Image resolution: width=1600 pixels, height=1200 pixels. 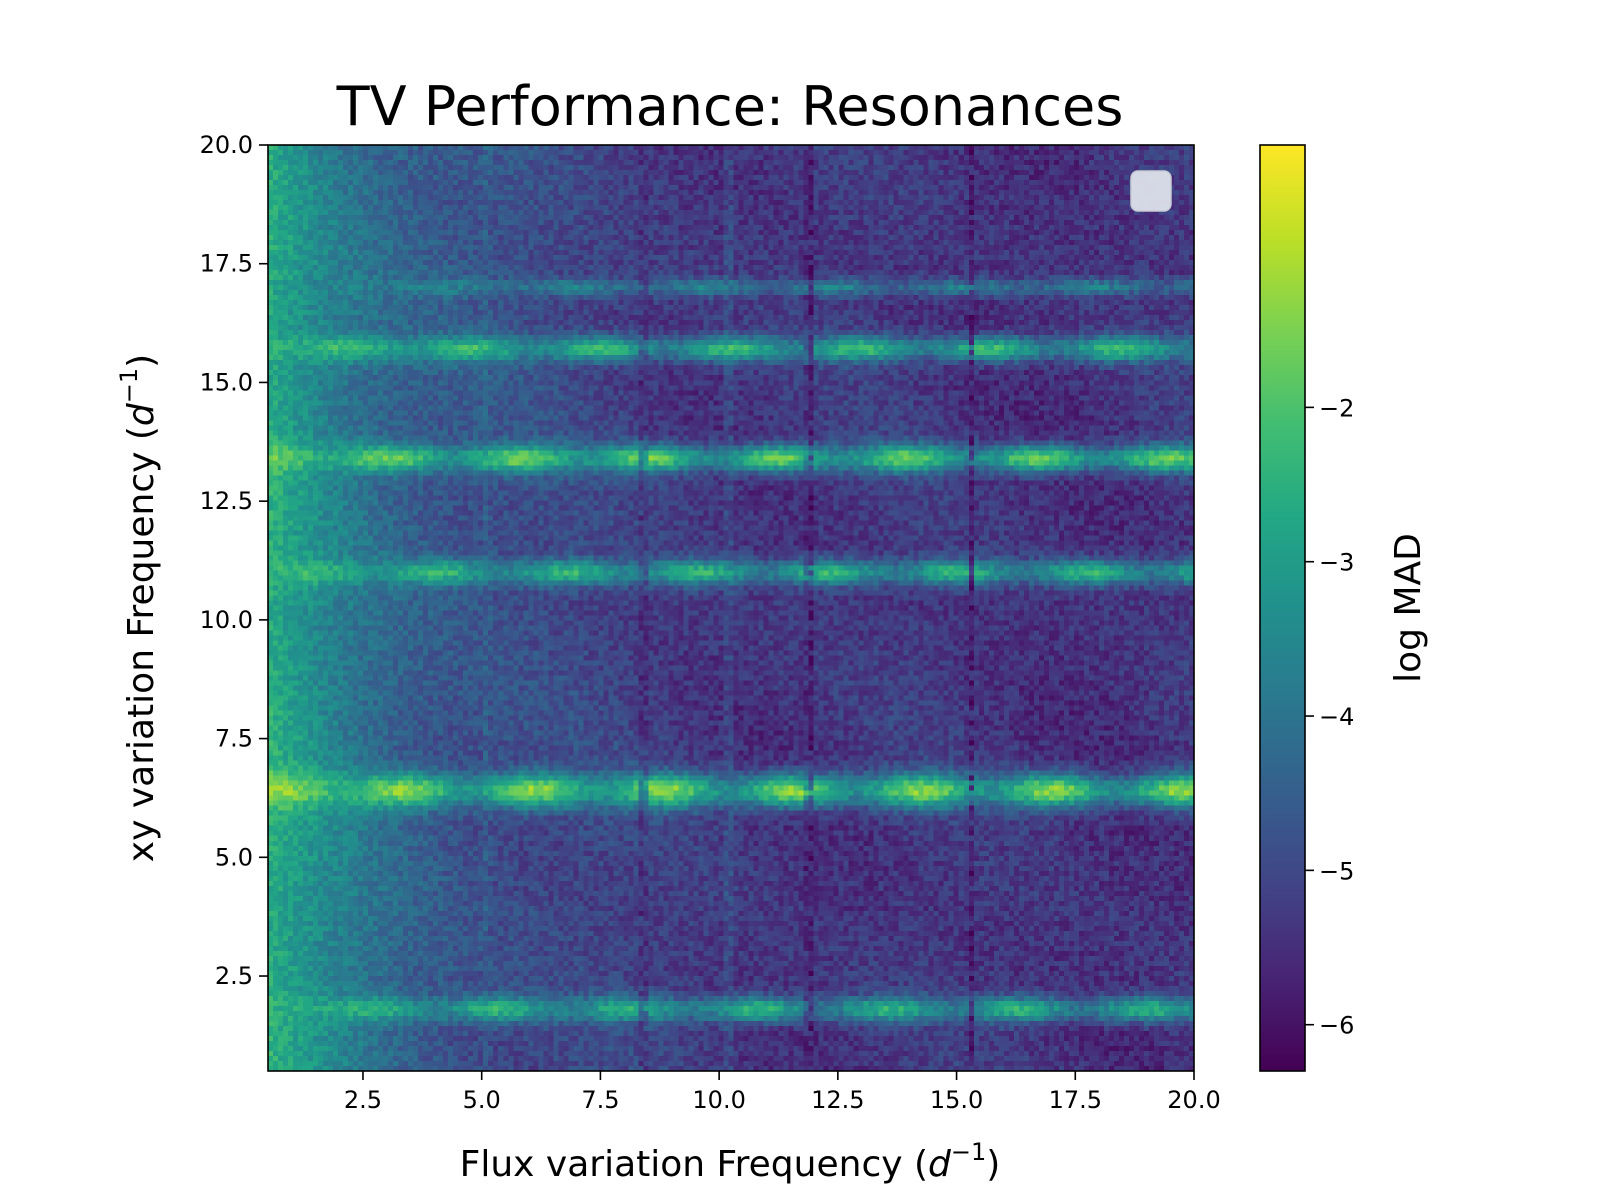 I want to click on y-axis-label-exponent: −1, so click(x=129, y=385).